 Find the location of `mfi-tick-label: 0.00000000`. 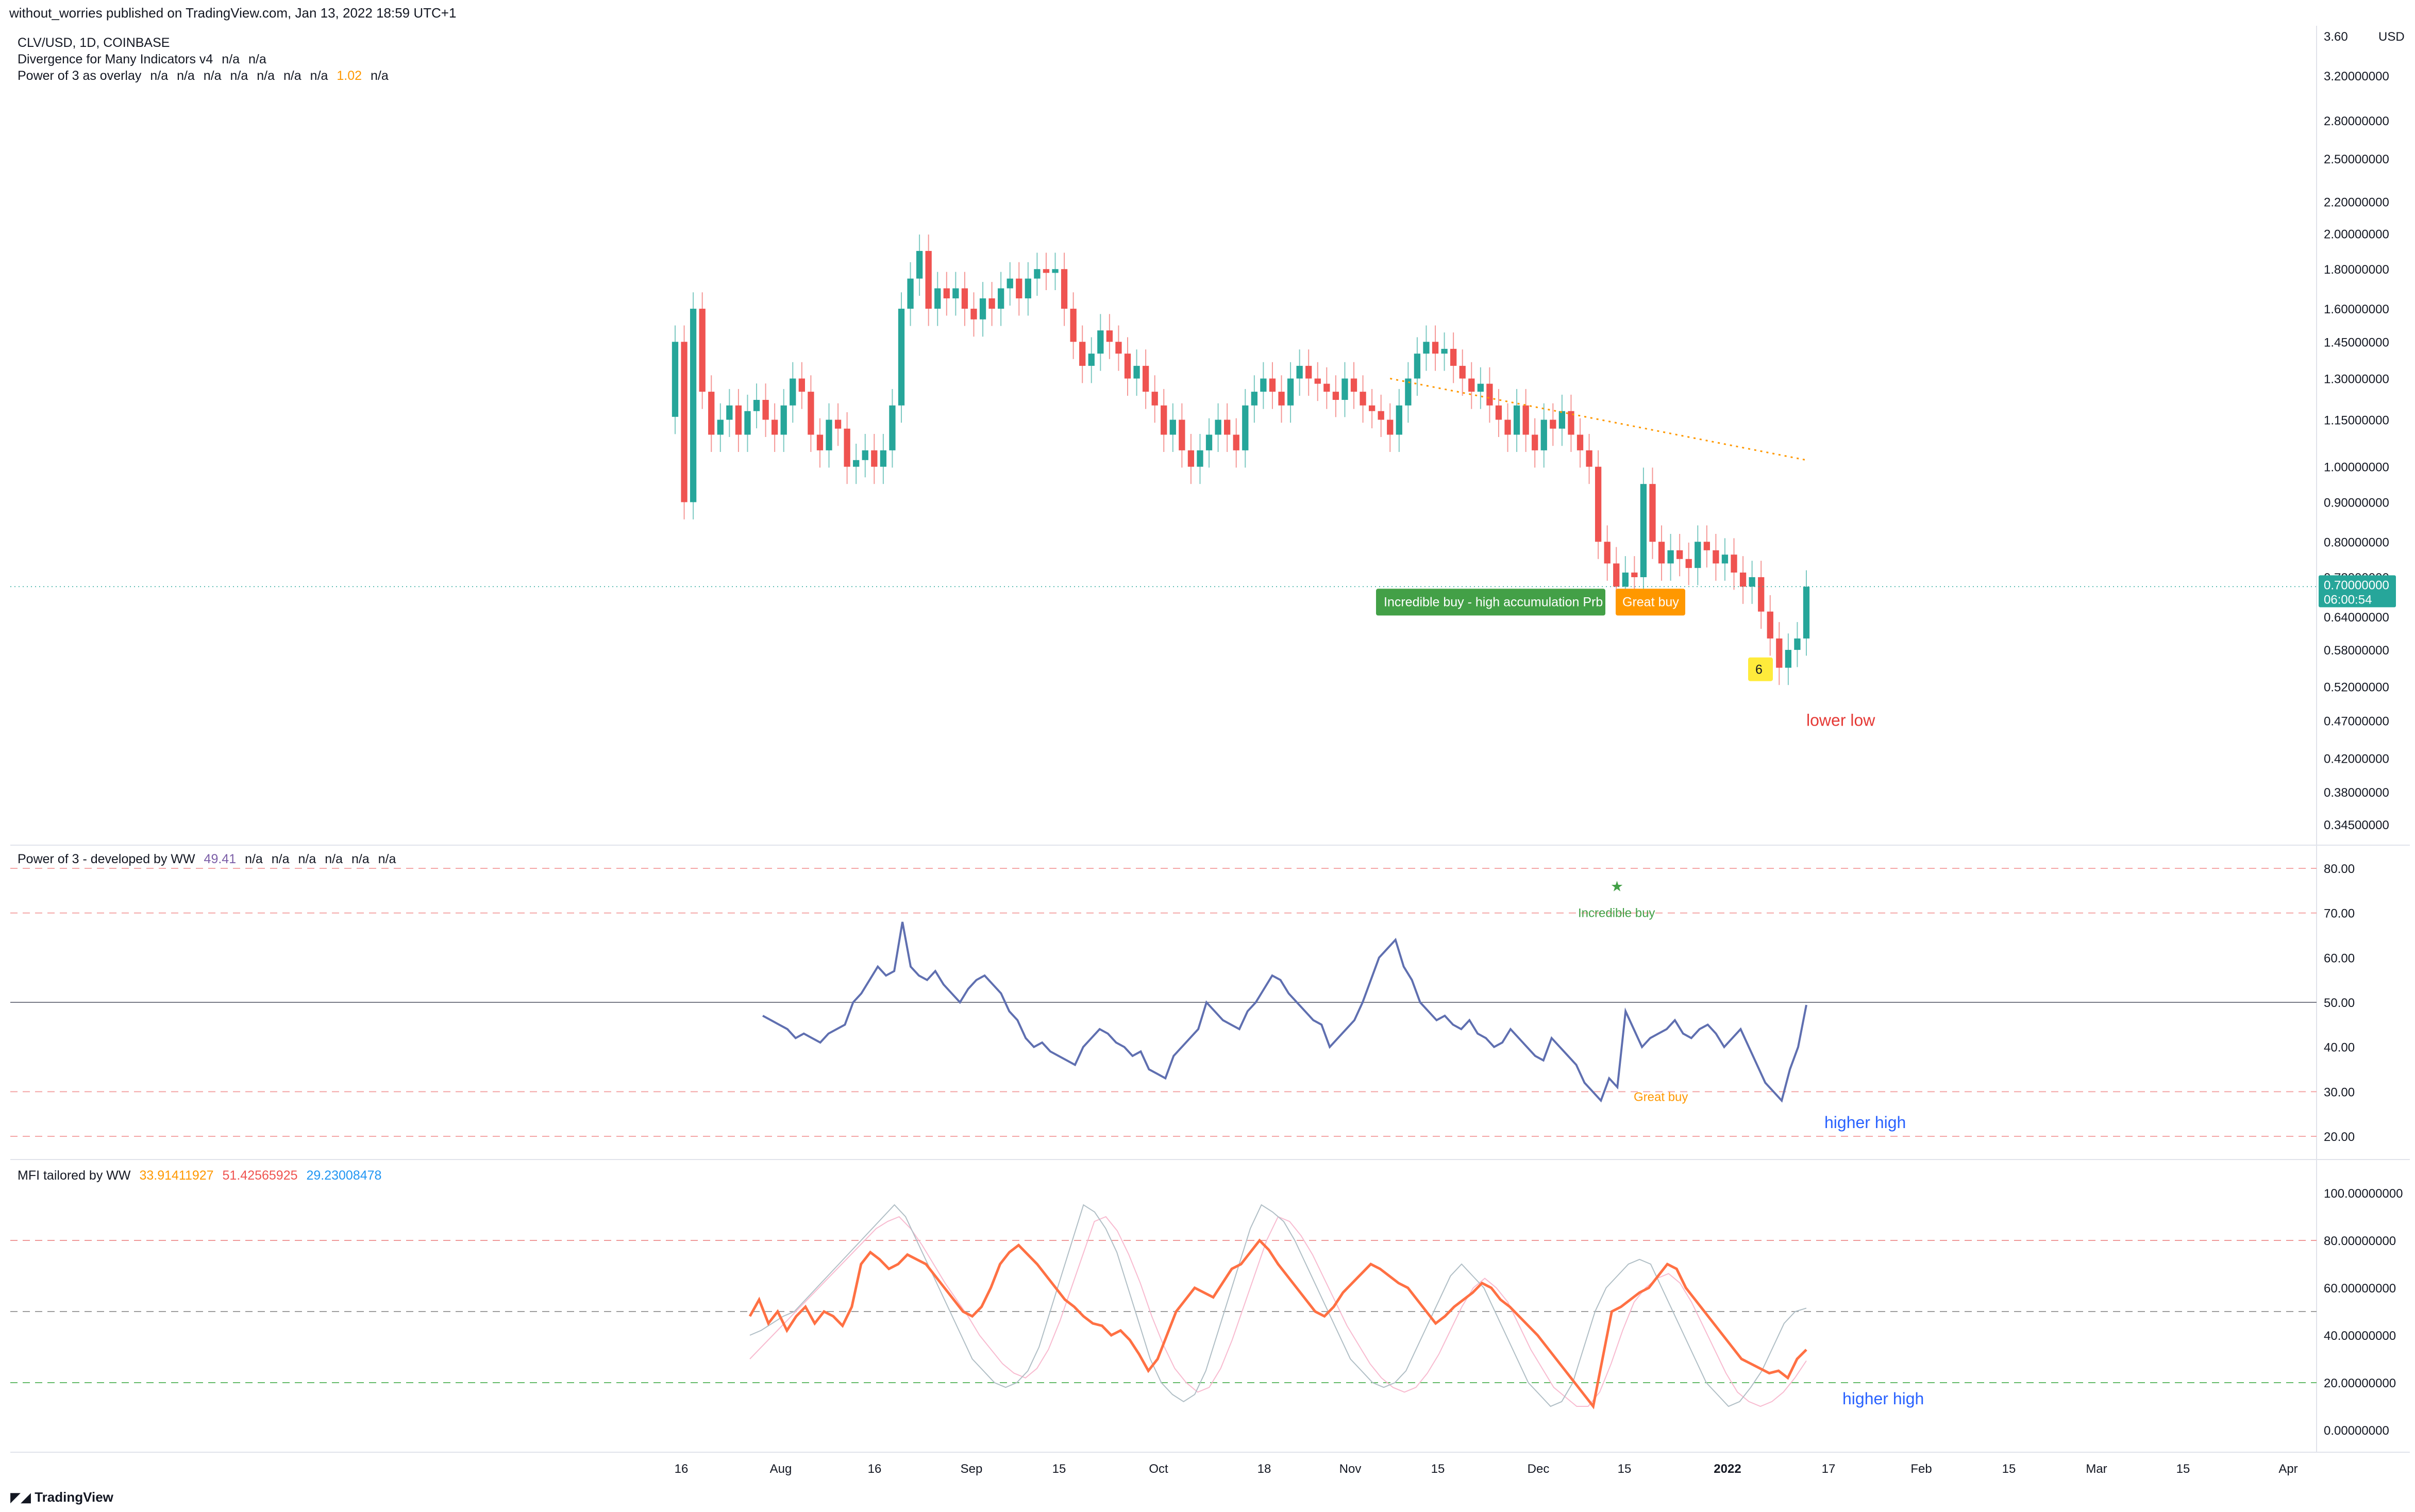

mfi-tick-label: 0.00000000 is located at coordinates (2356, 1431).